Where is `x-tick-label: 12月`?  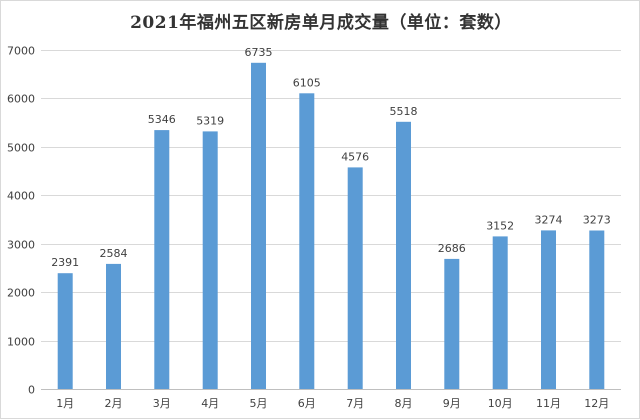
x-tick-label: 12月 is located at coordinates (596, 403).